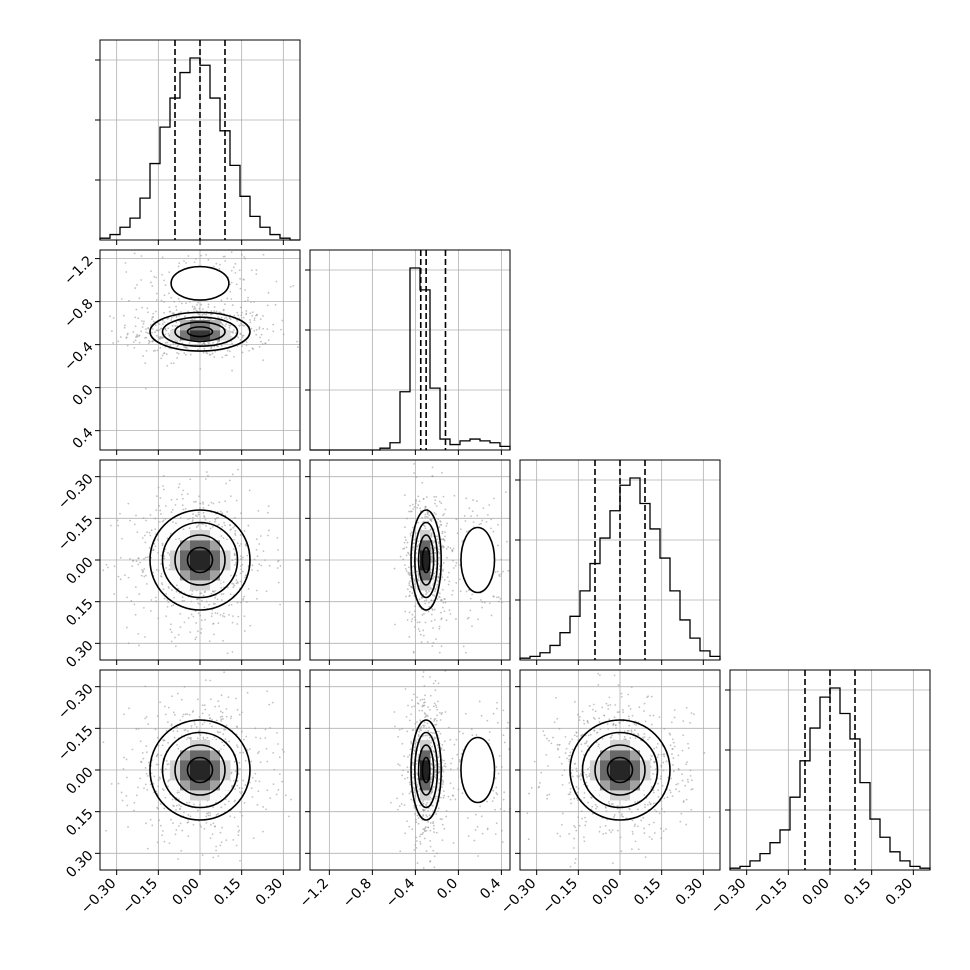  I want to click on y-tick-label: 0.4, so click(83, 438).